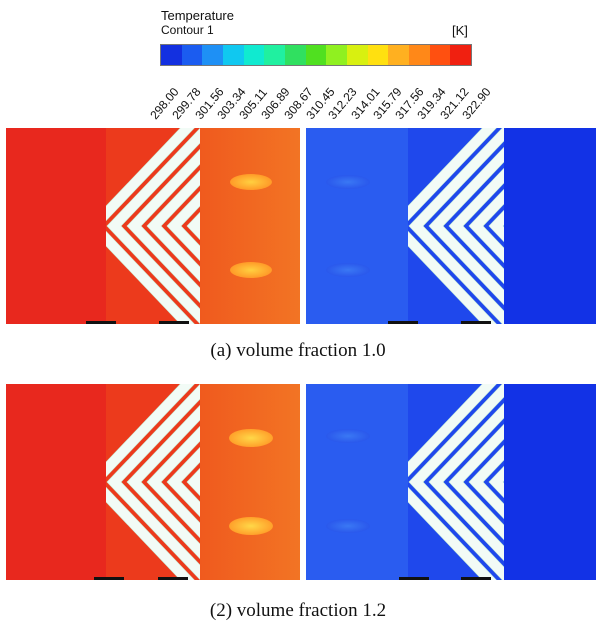 Image resolution: width=596 pixels, height=635 pixels. Describe the element at coordinates (187, 30) in the screenshot. I see `legend-subtitle: Contour 1` at that location.